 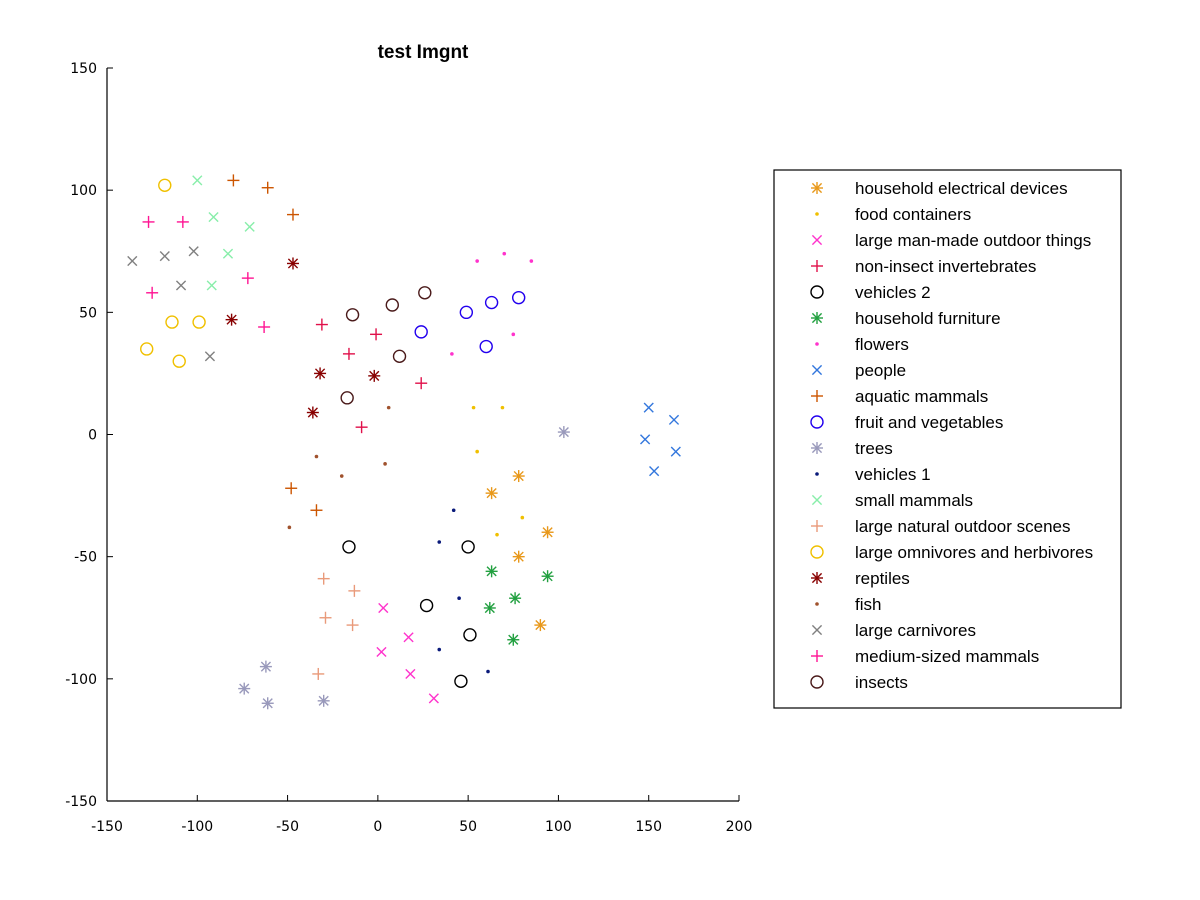 I want to click on legend-label: medium-sized mammals, so click(x=947, y=656).